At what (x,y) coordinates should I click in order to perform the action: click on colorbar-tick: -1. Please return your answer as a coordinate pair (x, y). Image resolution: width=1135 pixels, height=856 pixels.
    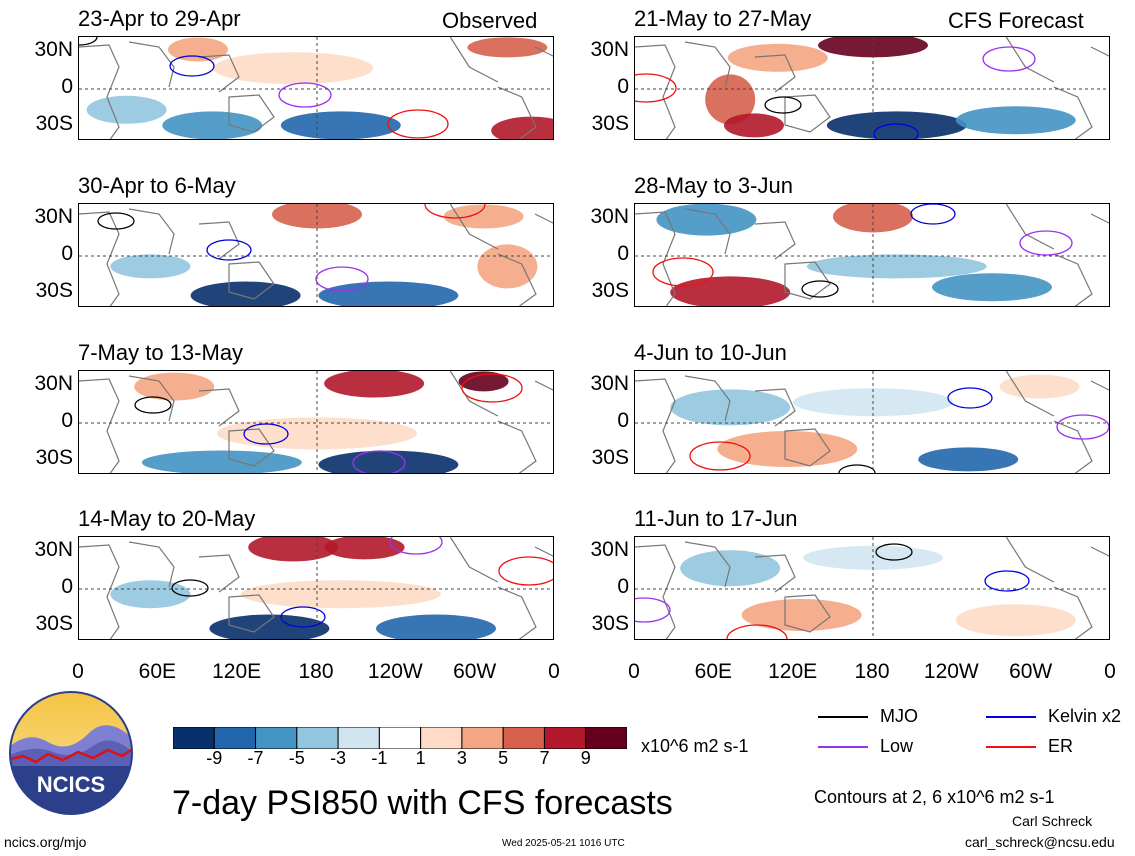
    Looking at the image, I should click on (379, 758).